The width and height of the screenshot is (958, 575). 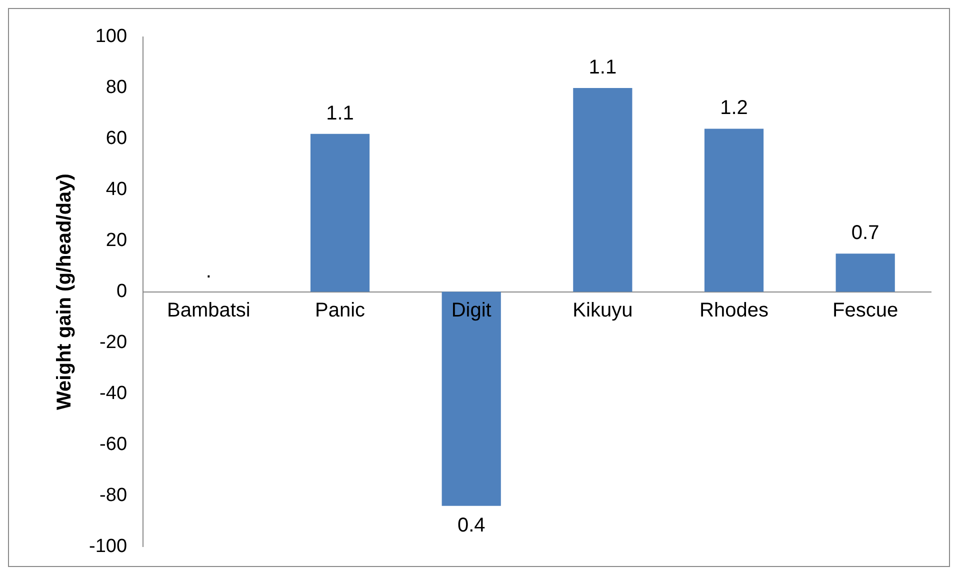 I want to click on y-tick-label: 100, so click(x=111, y=37).